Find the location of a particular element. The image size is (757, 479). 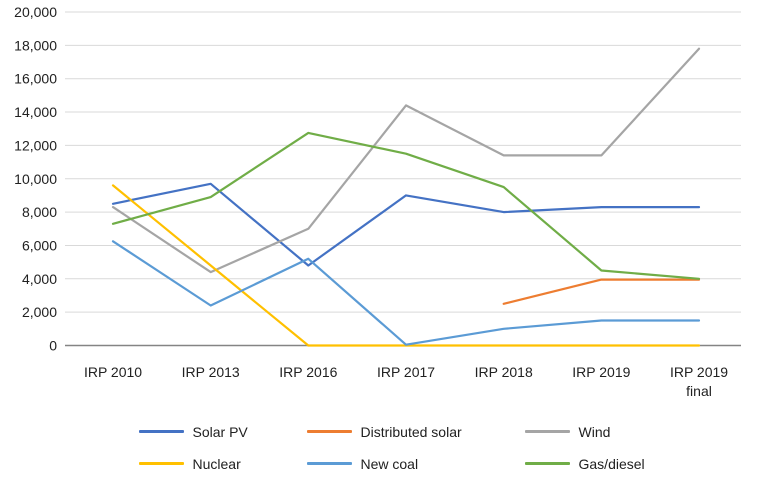

y-tick-label: 4,000 is located at coordinates (39, 279).